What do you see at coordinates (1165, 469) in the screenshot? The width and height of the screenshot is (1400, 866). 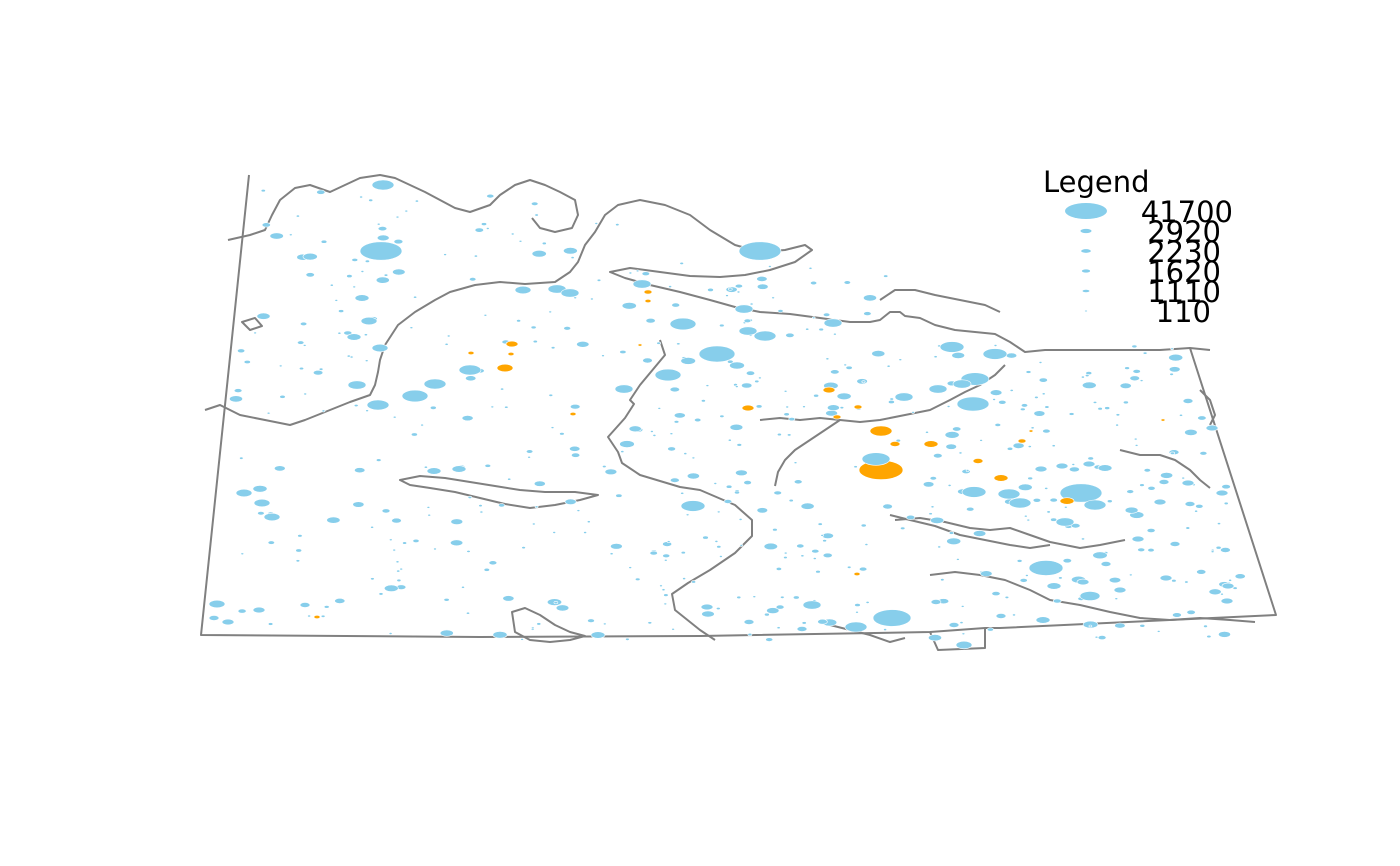 I see `coastline-east-islands` at bounding box center [1165, 469].